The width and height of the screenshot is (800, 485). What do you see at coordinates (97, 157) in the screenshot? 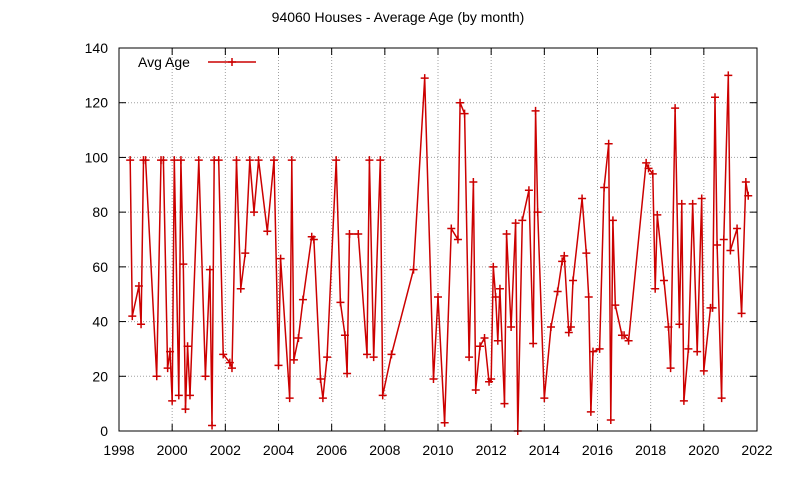
I see `y-tick-label: 100` at bounding box center [97, 157].